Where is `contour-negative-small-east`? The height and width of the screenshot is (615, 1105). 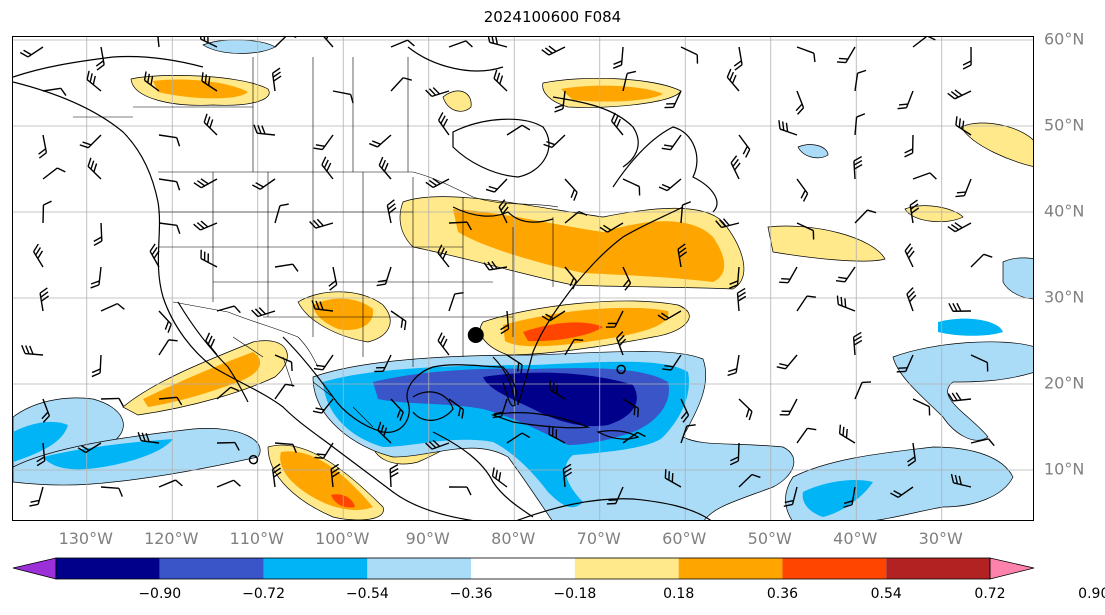
contour-negative-small-east is located at coordinates (813, 151).